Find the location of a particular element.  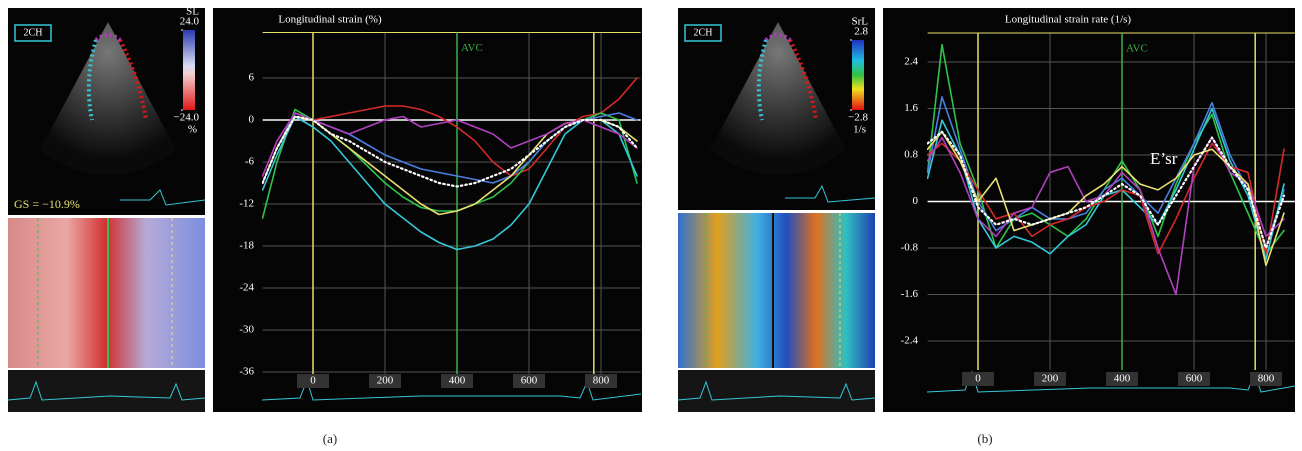

y-tick-label: 6 is located at coordinates (252, 78).